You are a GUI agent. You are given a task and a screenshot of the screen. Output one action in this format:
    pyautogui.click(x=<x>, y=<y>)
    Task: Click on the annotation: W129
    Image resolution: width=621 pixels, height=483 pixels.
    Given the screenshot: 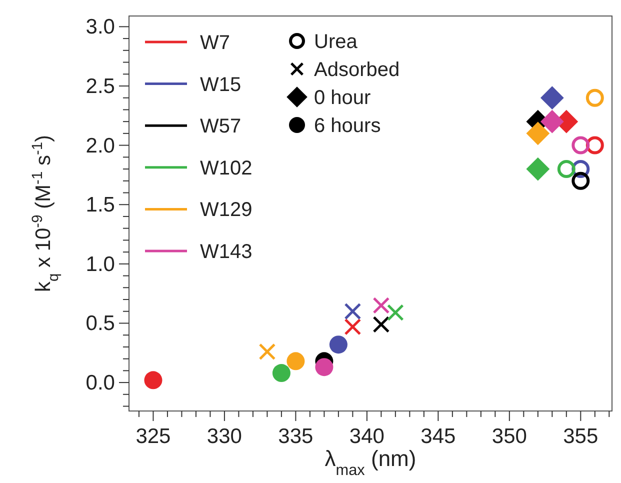 What is the action you would take?
    pyautogui.click(x=226, y=210)
    